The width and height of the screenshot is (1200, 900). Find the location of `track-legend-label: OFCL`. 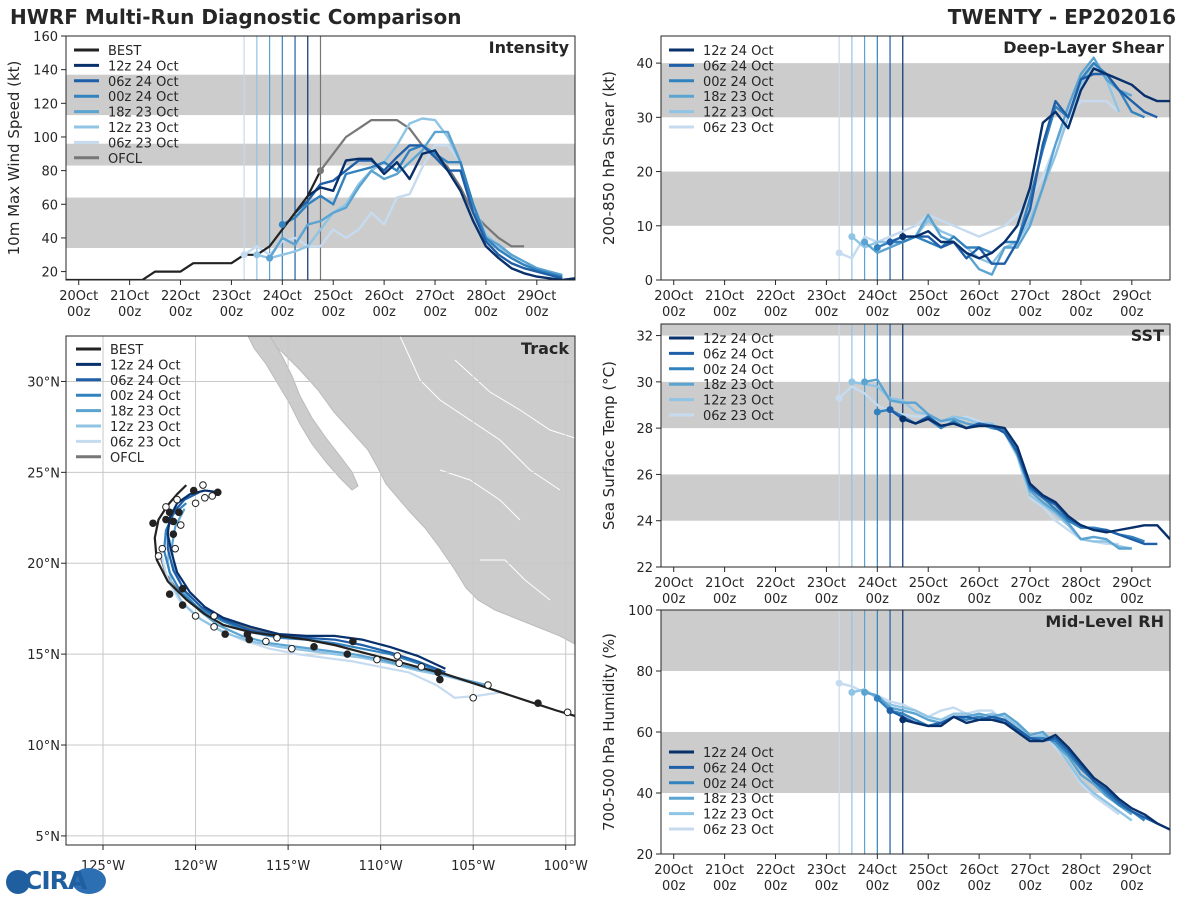

track-legend-label: OFCL is located at coordinates (127, 458).